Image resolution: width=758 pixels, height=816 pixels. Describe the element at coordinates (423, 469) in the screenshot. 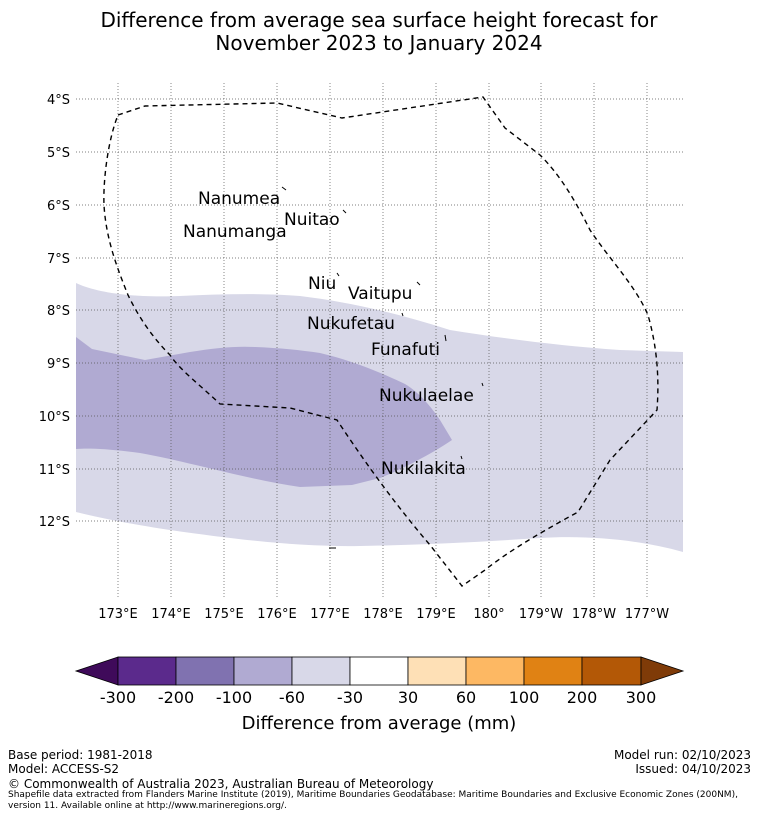

I see `island-label-nukilakita: Nukilakita` at that location.